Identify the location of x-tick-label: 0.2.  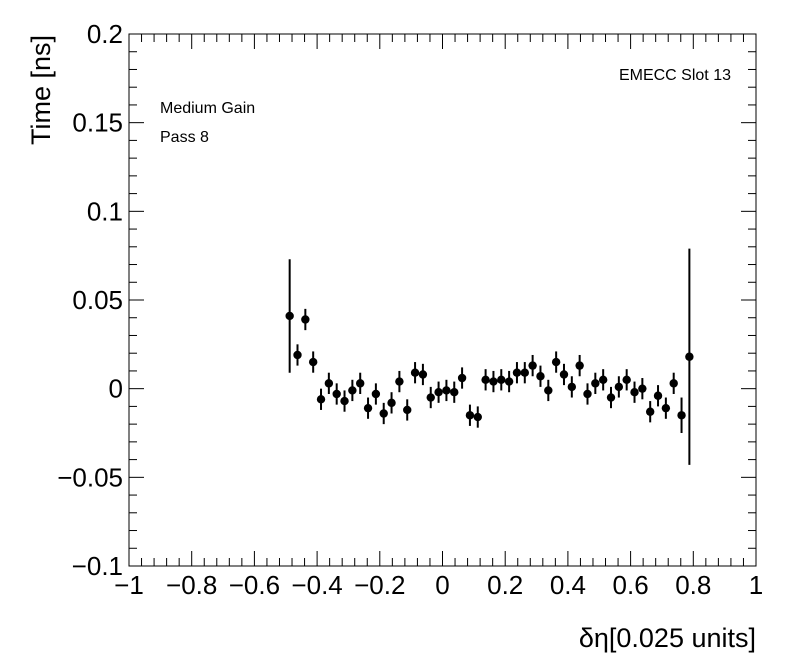
(505, 585).